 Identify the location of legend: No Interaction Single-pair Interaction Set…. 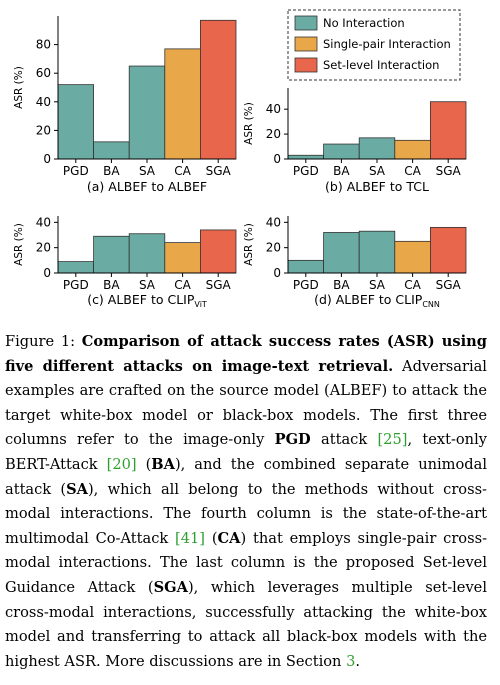
(374, 45).